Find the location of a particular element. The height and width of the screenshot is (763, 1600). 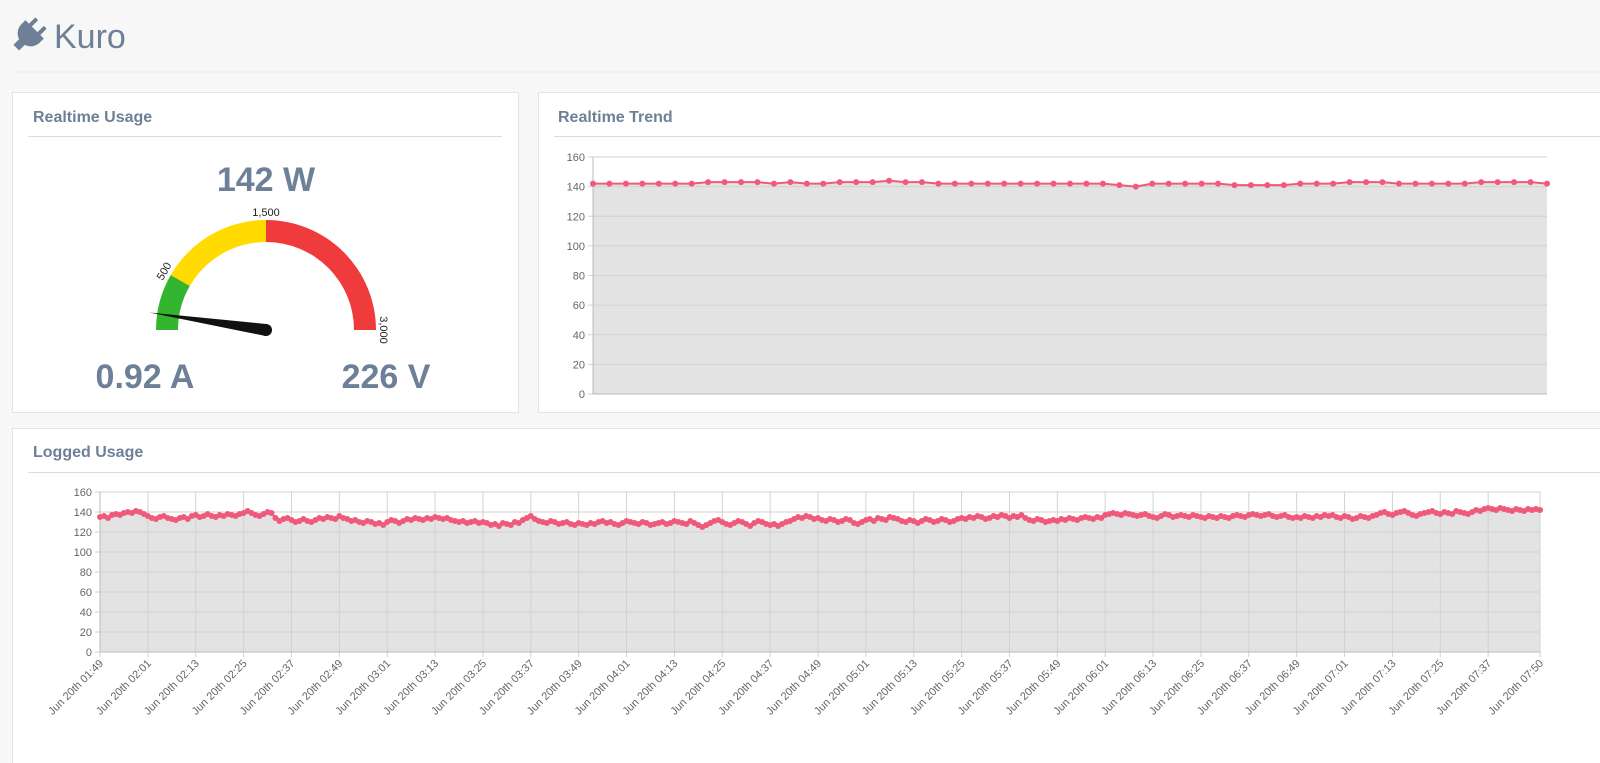

power-reading: 142 W is located at coordinates (266, 180).